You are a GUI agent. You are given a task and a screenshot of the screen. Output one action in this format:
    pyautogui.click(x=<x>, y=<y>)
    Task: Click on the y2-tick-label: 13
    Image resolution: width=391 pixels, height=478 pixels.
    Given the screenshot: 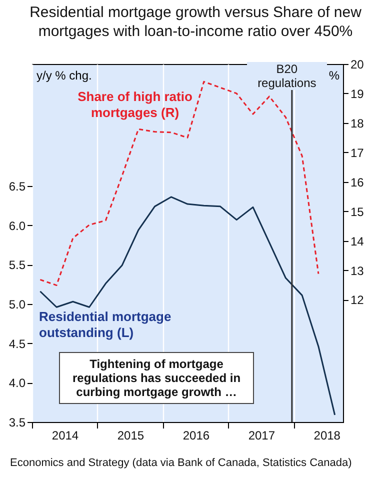 What is the action you would take?
    pyautogui.click(x=357, y=271)
    